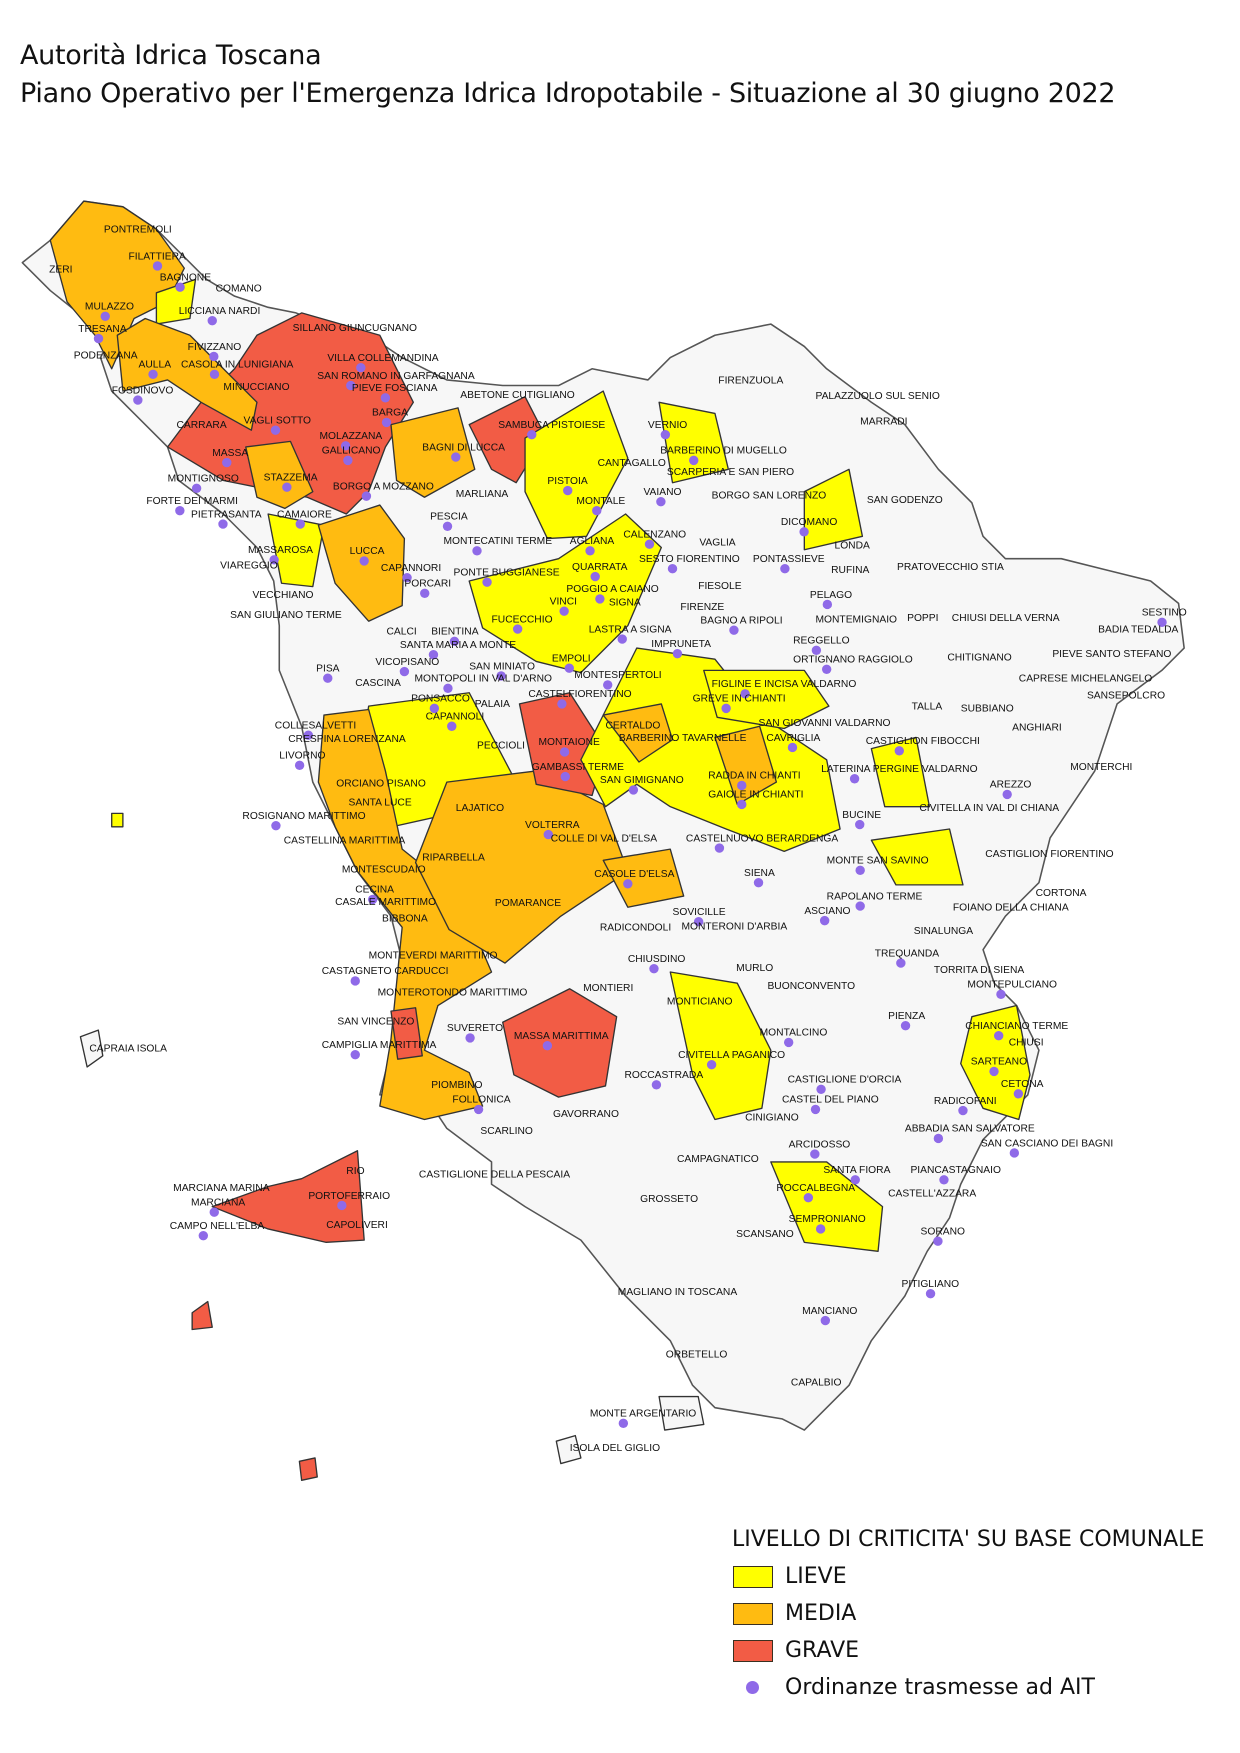 This screenshot has width=1240, height=1753. I want to click on label-tresana: TRESANA, so click(102, 329).